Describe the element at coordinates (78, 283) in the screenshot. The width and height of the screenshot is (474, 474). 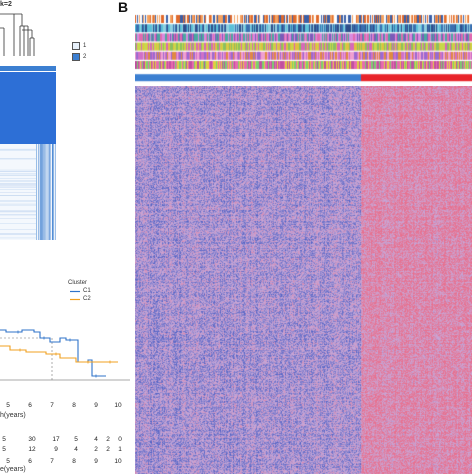
I see `km-legend-title: Cluster` at that location.